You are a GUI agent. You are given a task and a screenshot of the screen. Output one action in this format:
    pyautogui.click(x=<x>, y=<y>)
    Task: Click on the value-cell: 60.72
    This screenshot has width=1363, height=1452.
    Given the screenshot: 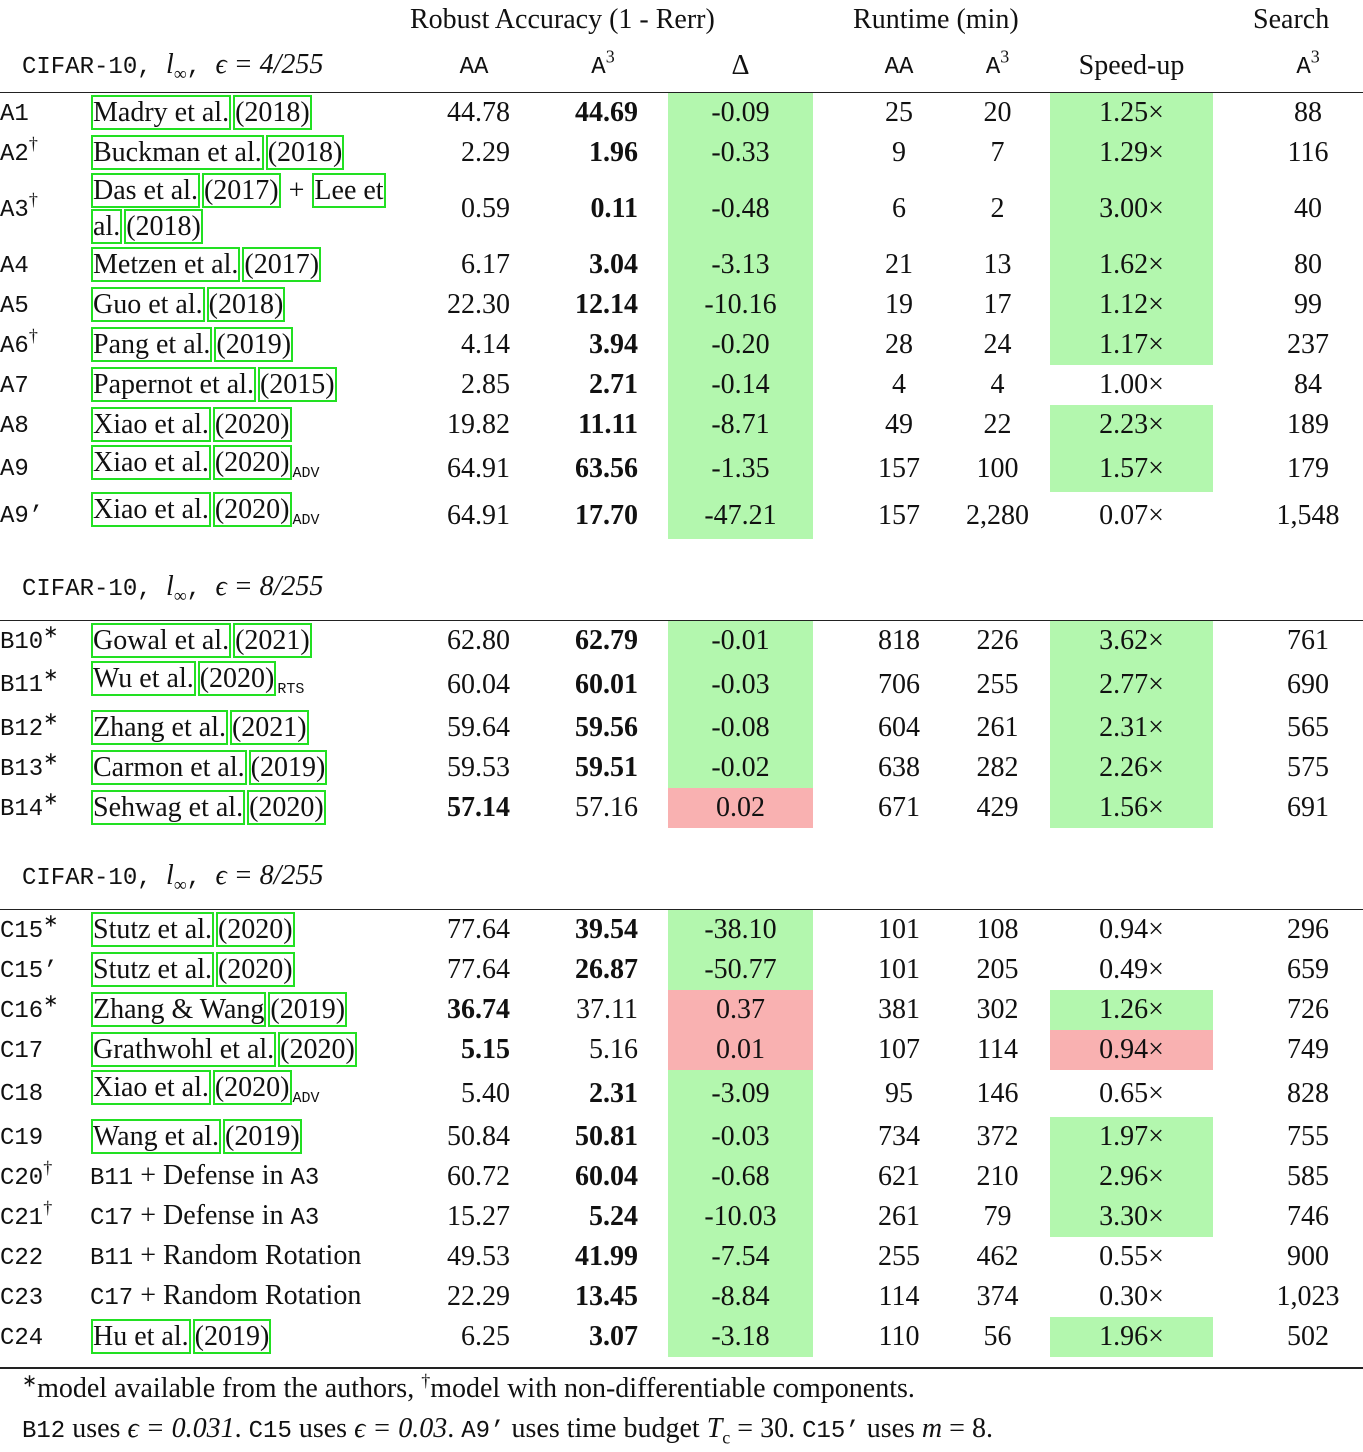 What is the action you would take?
    pyautogui.click(x=478, y=1176)
    